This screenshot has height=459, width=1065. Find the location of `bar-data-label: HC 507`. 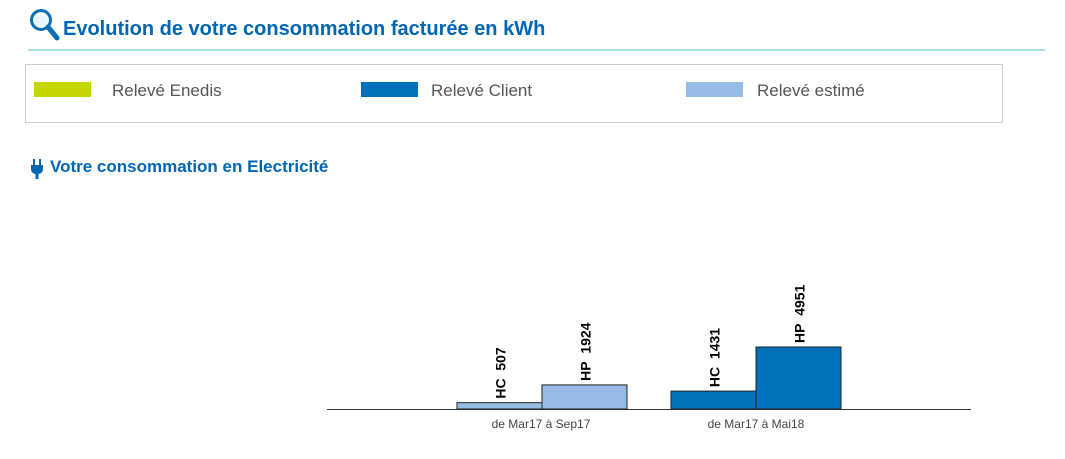

bar-data-label: HC 507 is located at coordinates (501, 373).